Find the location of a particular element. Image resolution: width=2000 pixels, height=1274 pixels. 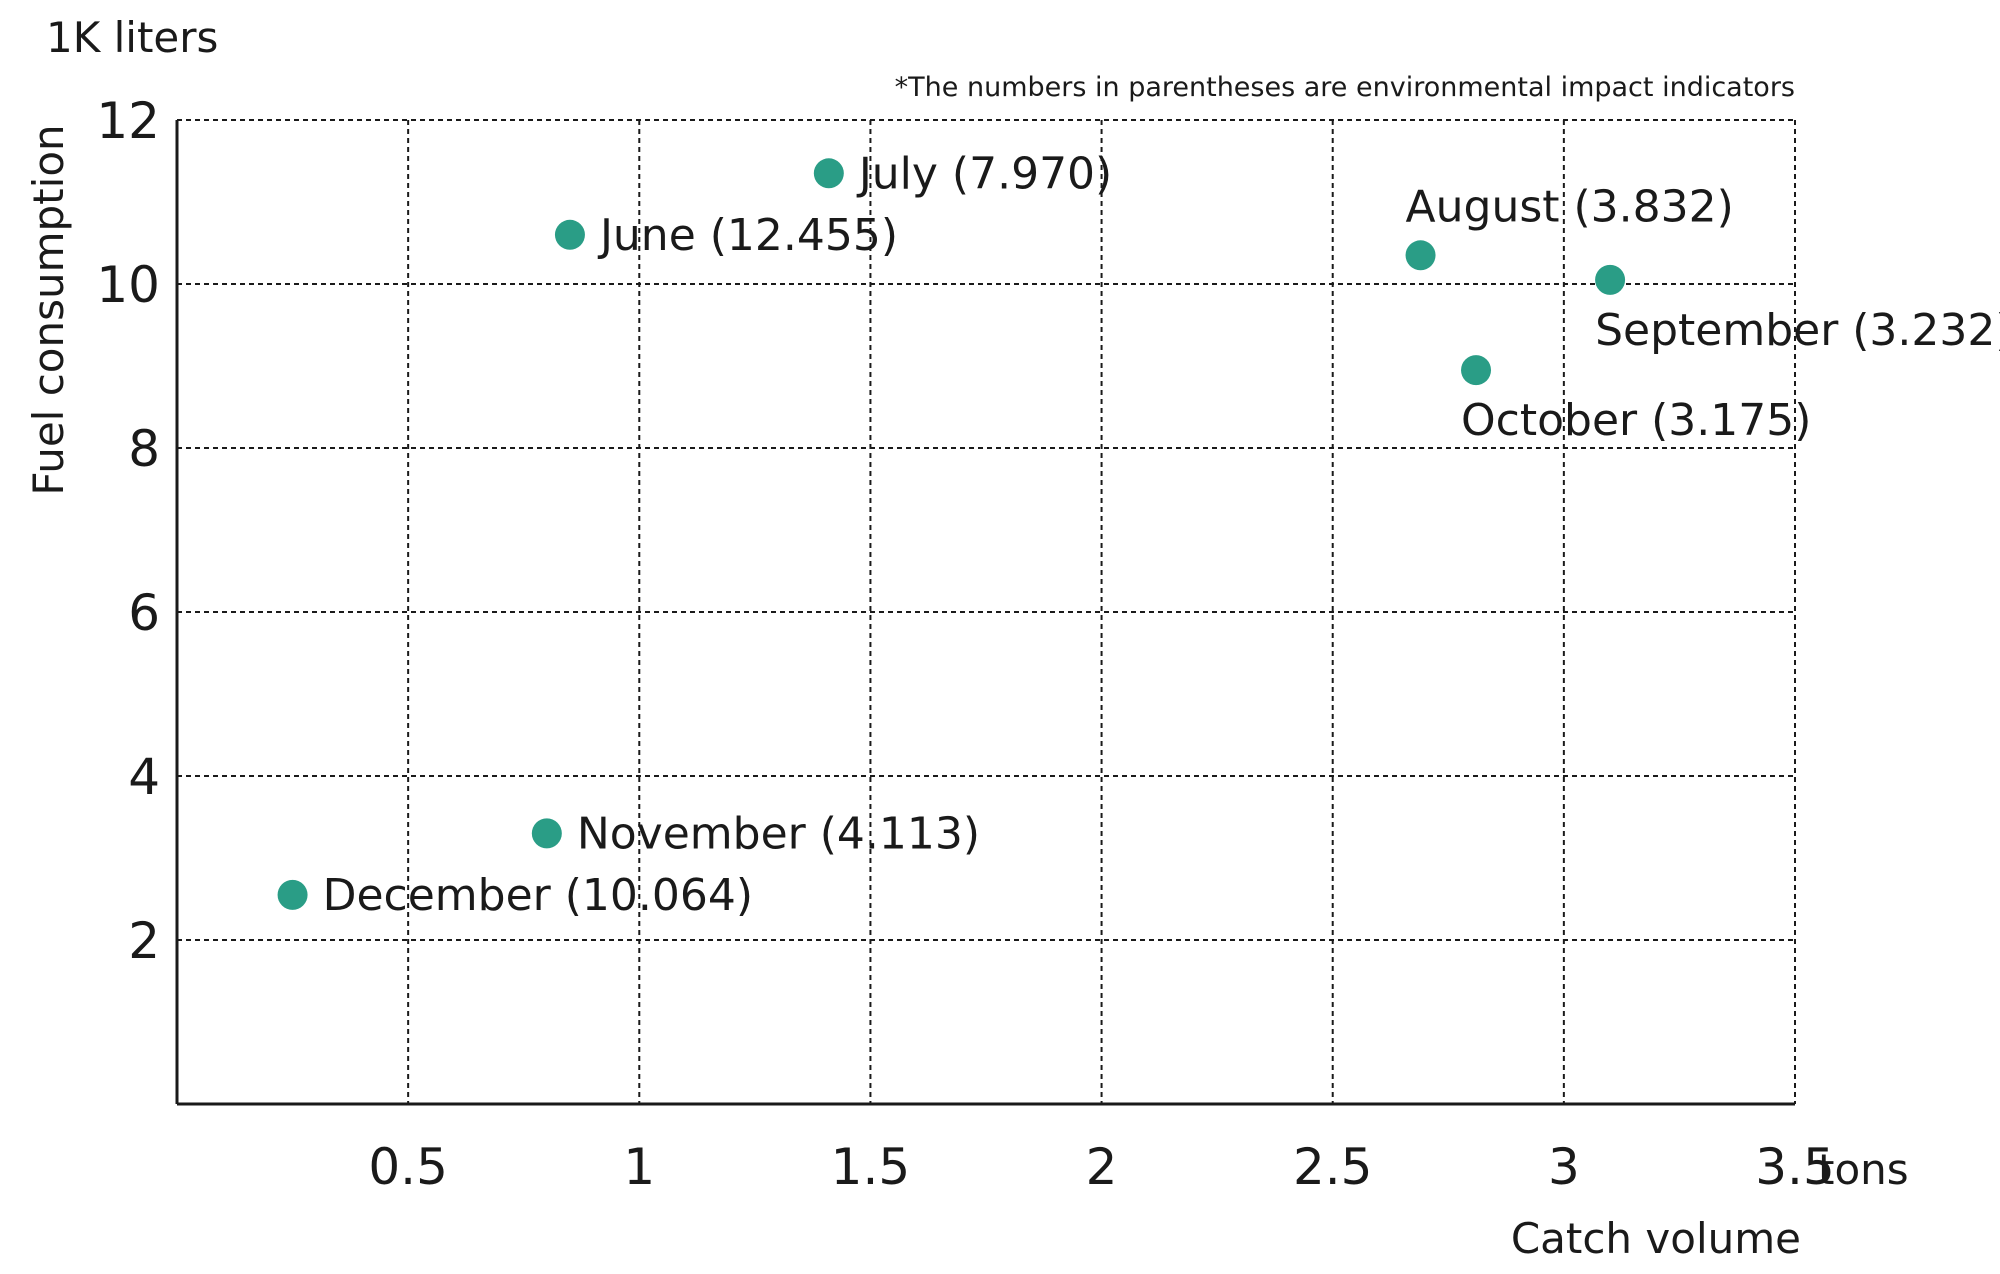

y-unit-label: 1K liters is located at coordinates (132, 37).